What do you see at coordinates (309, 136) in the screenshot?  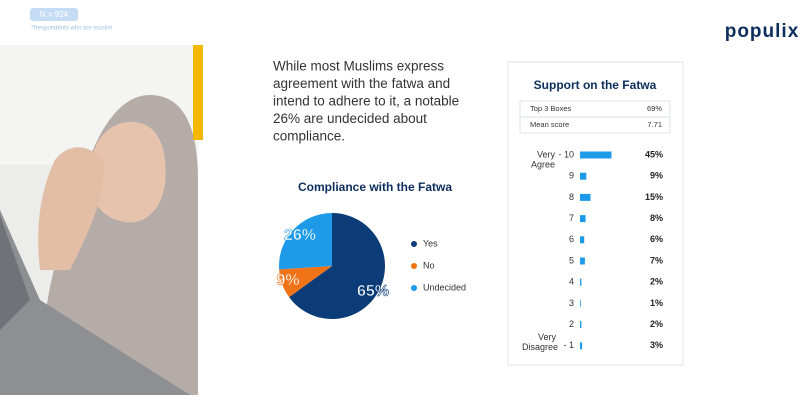 I see `summary-line: compliance.` at bounding box center [309, 136].